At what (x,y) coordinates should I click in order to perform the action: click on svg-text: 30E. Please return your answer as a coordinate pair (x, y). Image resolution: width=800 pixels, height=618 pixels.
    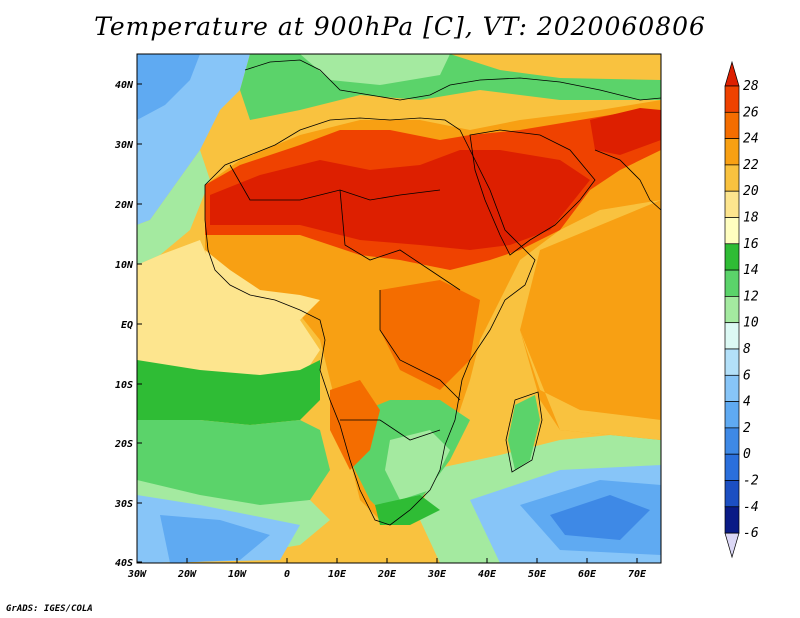
    Looking at the image, I should click on (437, 574).